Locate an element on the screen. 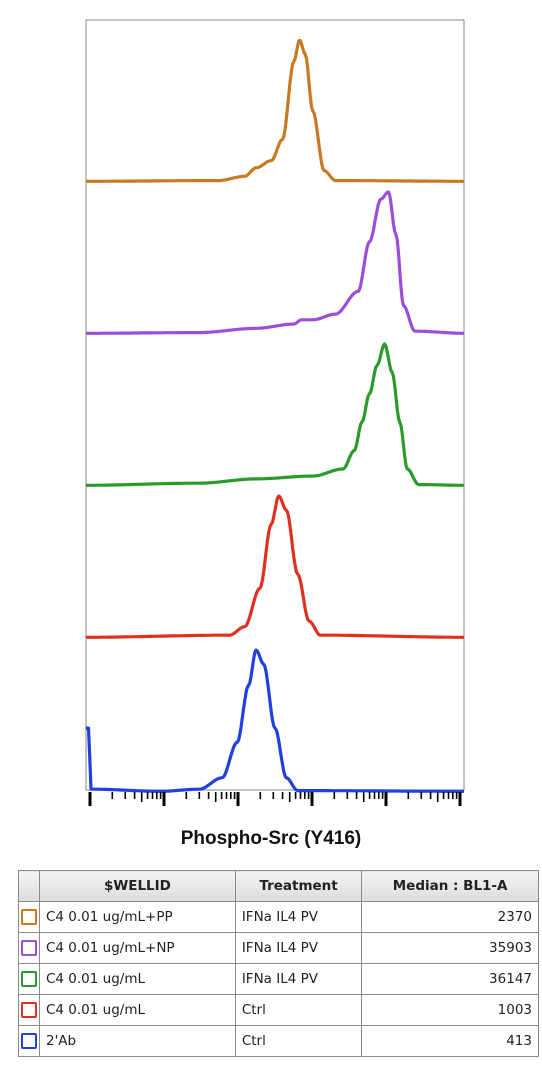 The image size is (542, 1070). legend-wellid: 2'Ab is located at coordinates (137, 1041).